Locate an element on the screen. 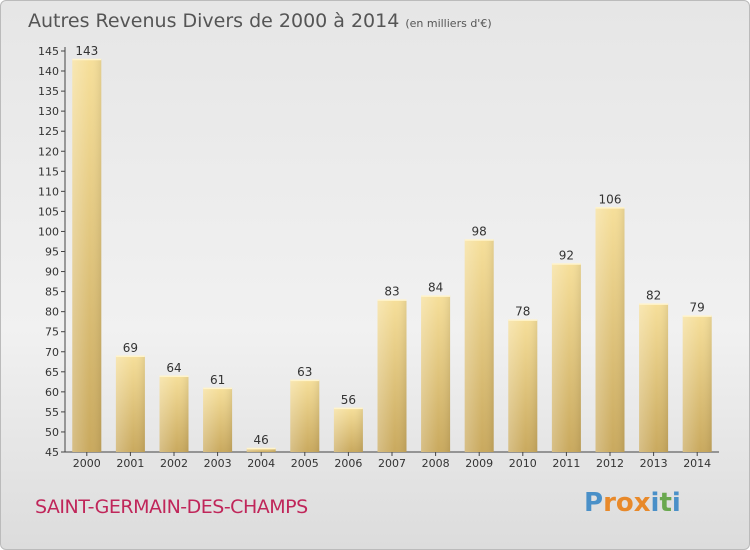  y-tick-label: 140 is located at coordinates (48, 71).